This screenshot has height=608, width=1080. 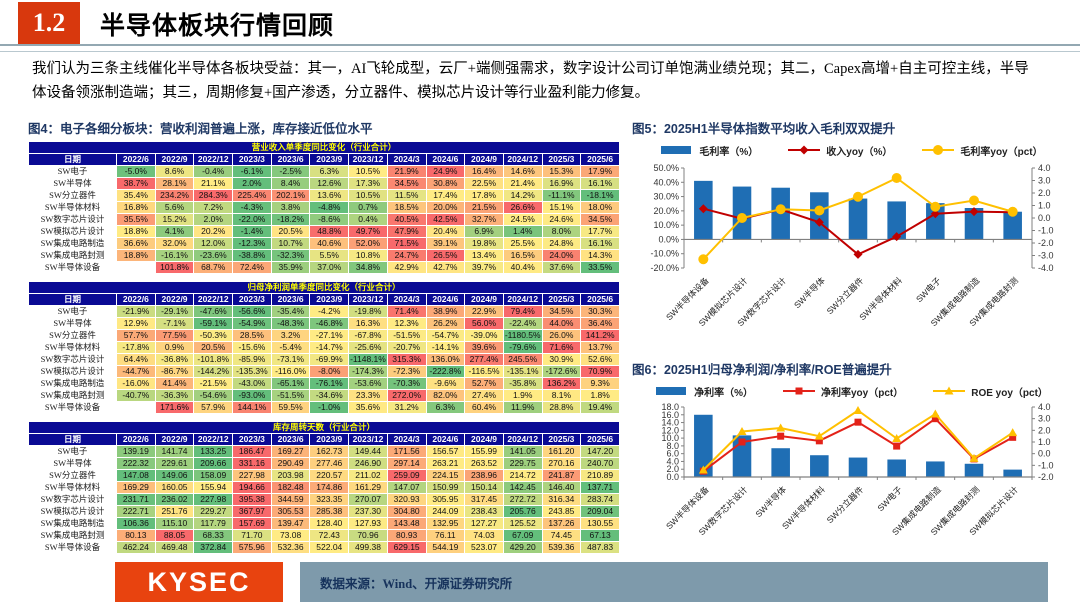 What do you see at coordinates (600, 439) in the screenshot?
I see `column-header: 2025/6` at bounding box center [600, 439].